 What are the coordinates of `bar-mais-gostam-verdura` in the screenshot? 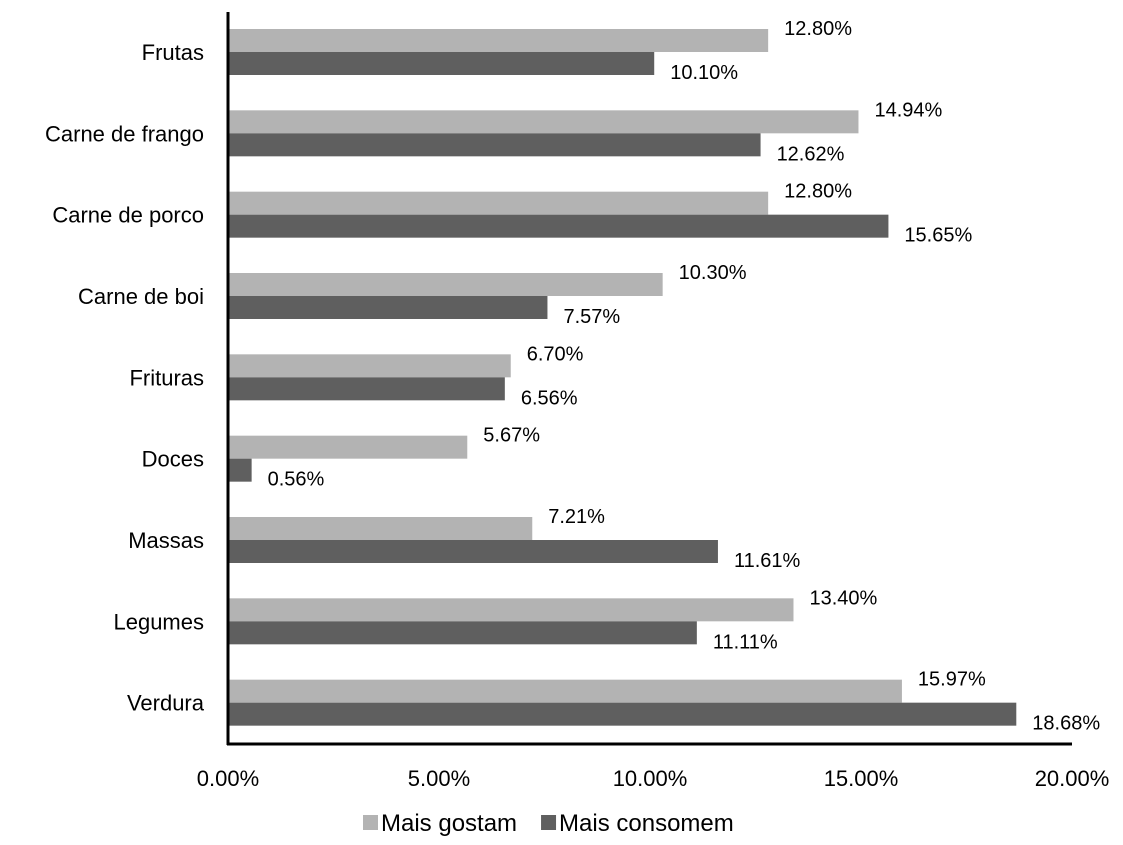 It's located at (565, 691).